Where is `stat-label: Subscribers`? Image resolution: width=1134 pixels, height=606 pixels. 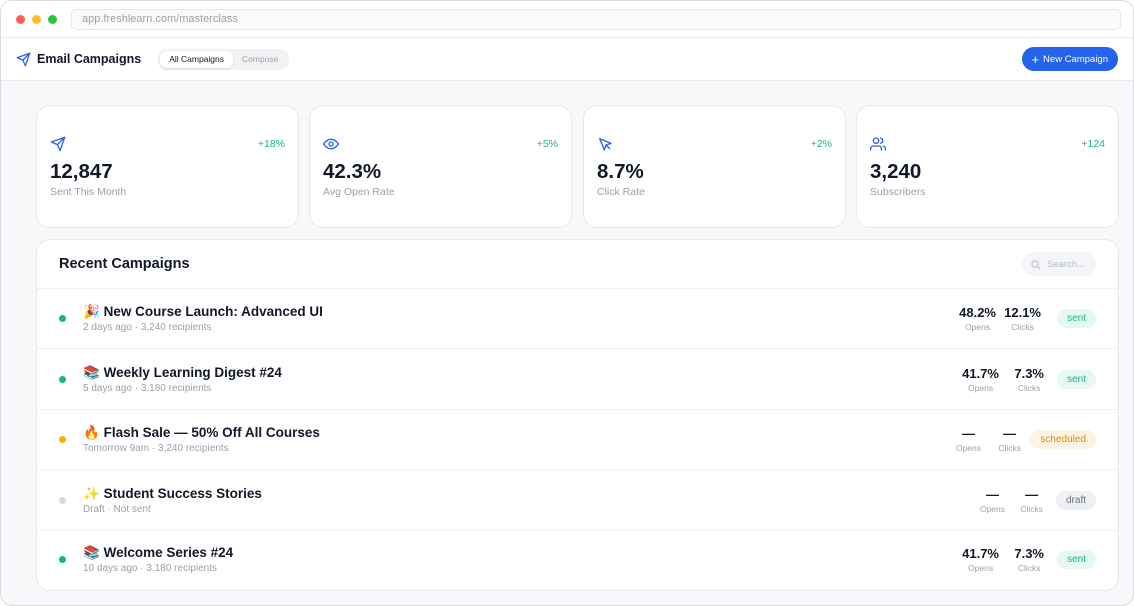
stat-label: Subscribers is located at coordinates (898, 192).